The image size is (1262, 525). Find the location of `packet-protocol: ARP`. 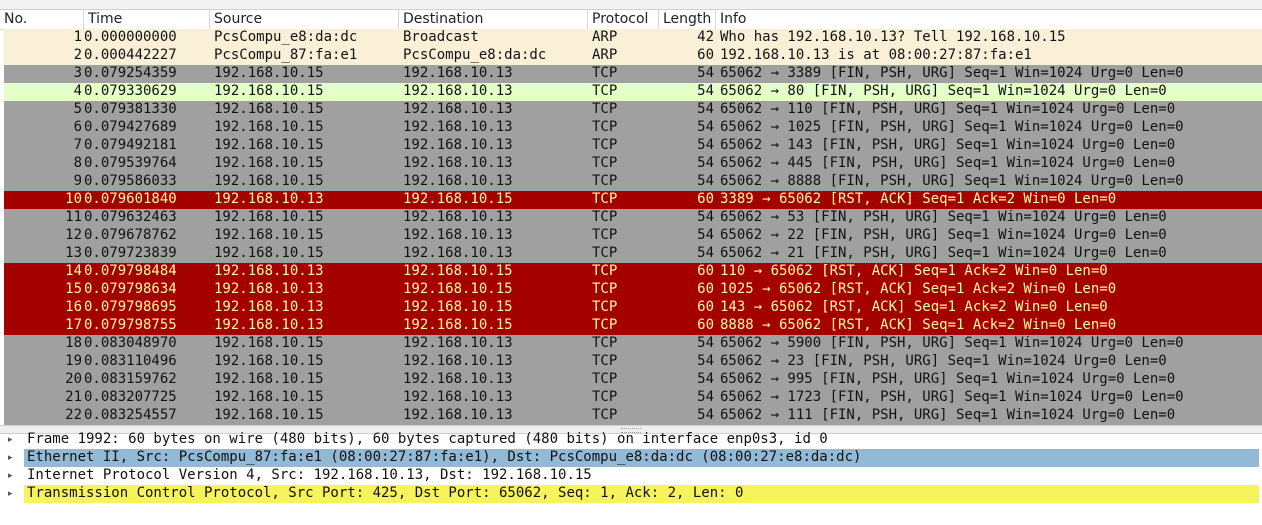

packet-protocol: ARP is located at coordinates (605, 37).